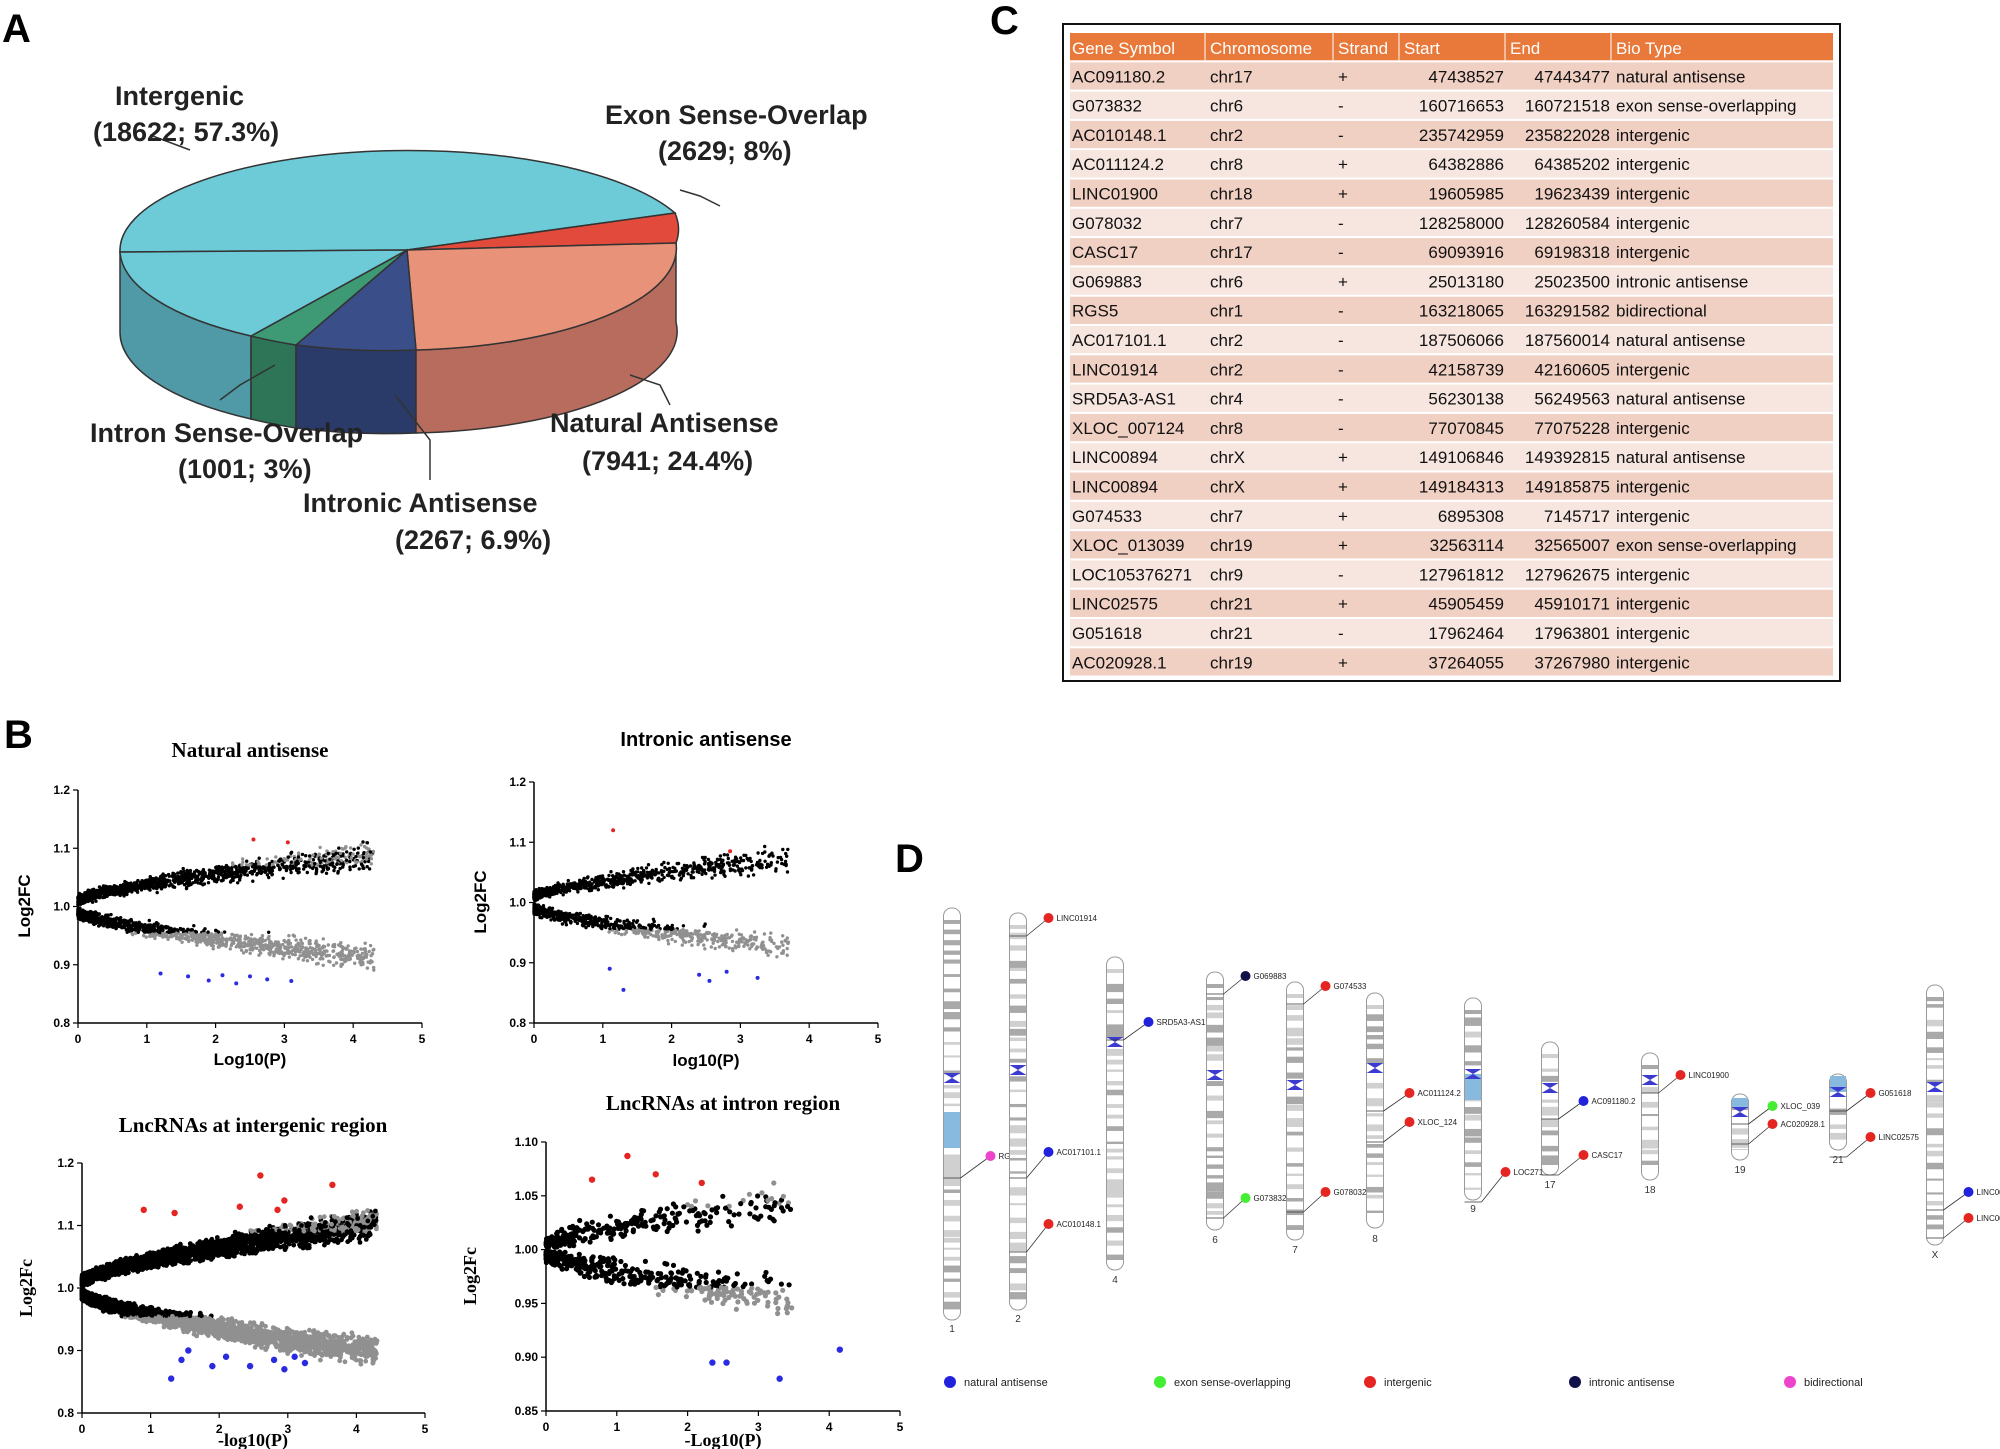 The height and width of the screenshot is (1449, 2000). What do you see at coordinates (253, 1439) in the screenshot?
I see `x-axis-label: -log10(P)` at bounding box center [253, 1439].